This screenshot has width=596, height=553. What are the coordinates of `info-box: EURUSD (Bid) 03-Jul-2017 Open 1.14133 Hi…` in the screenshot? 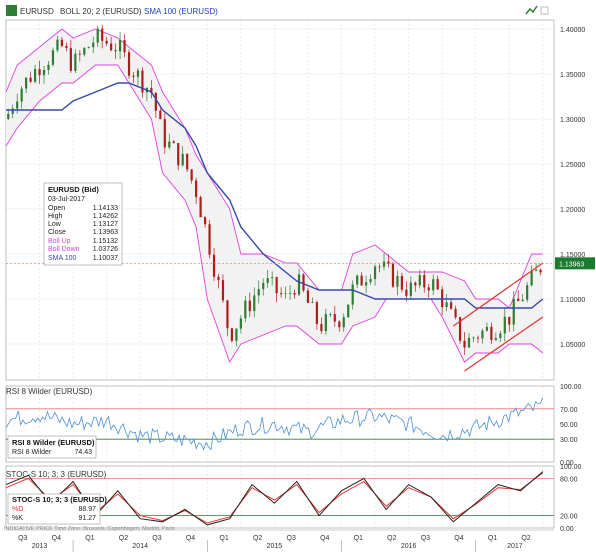 It's located at (83, 224).